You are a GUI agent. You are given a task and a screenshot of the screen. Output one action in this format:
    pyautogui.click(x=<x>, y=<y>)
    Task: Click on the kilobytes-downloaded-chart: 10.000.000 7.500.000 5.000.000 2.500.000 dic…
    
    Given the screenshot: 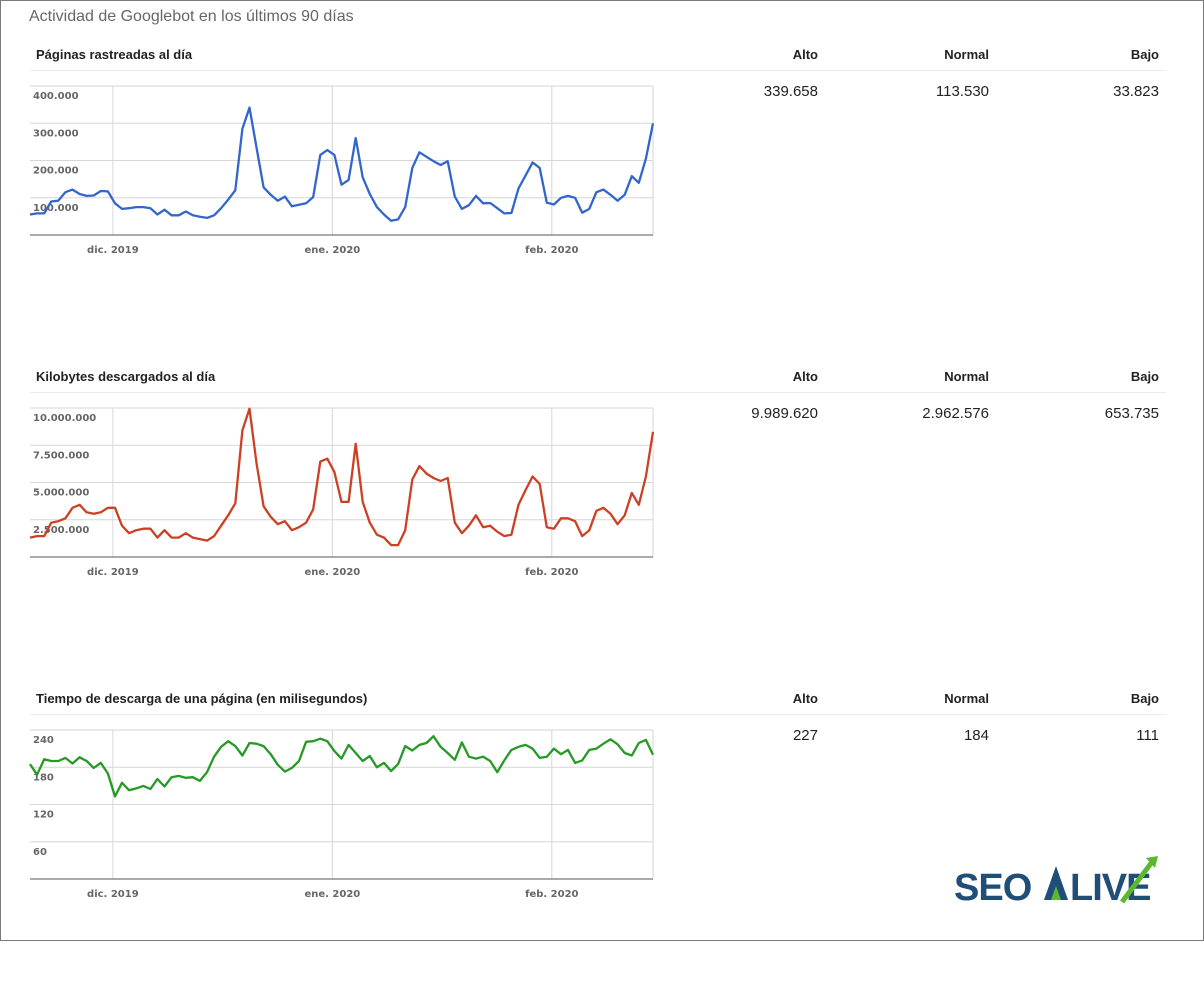 What is the action you would take?
    pyautogui.click(x=342, y=492)
    